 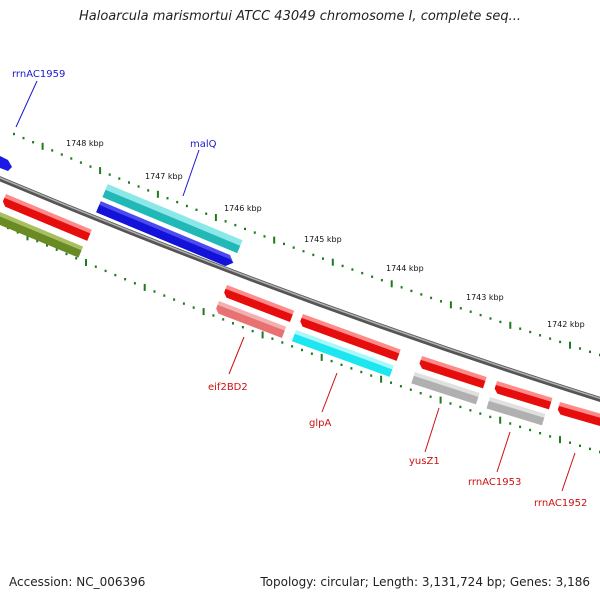 What do you see at coordinates (26, 104) in the screenshot?
I see `leader-rrnAC1959` at bounding box center [26, 104].